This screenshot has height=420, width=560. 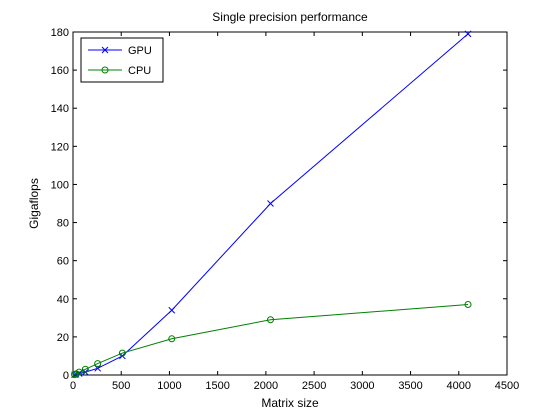 I want to click on legend: GPU CPU, so click(x=122, y=60).